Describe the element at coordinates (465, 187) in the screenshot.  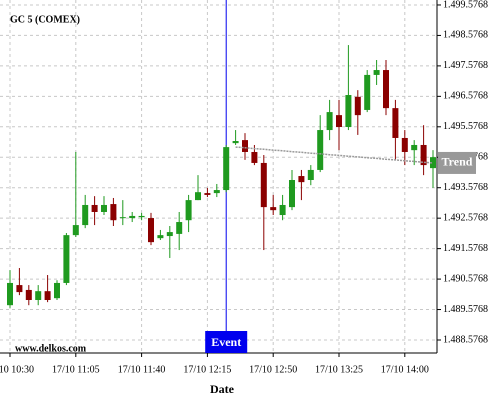
I see `y-tick-label: 1.493.5768` at that location.